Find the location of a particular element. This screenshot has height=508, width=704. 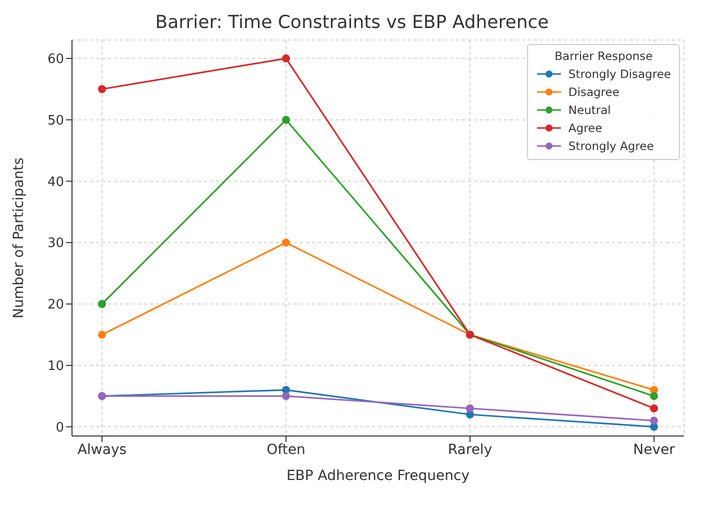

legend-label: Strongly Disagree is located at coordinates (619, 74).